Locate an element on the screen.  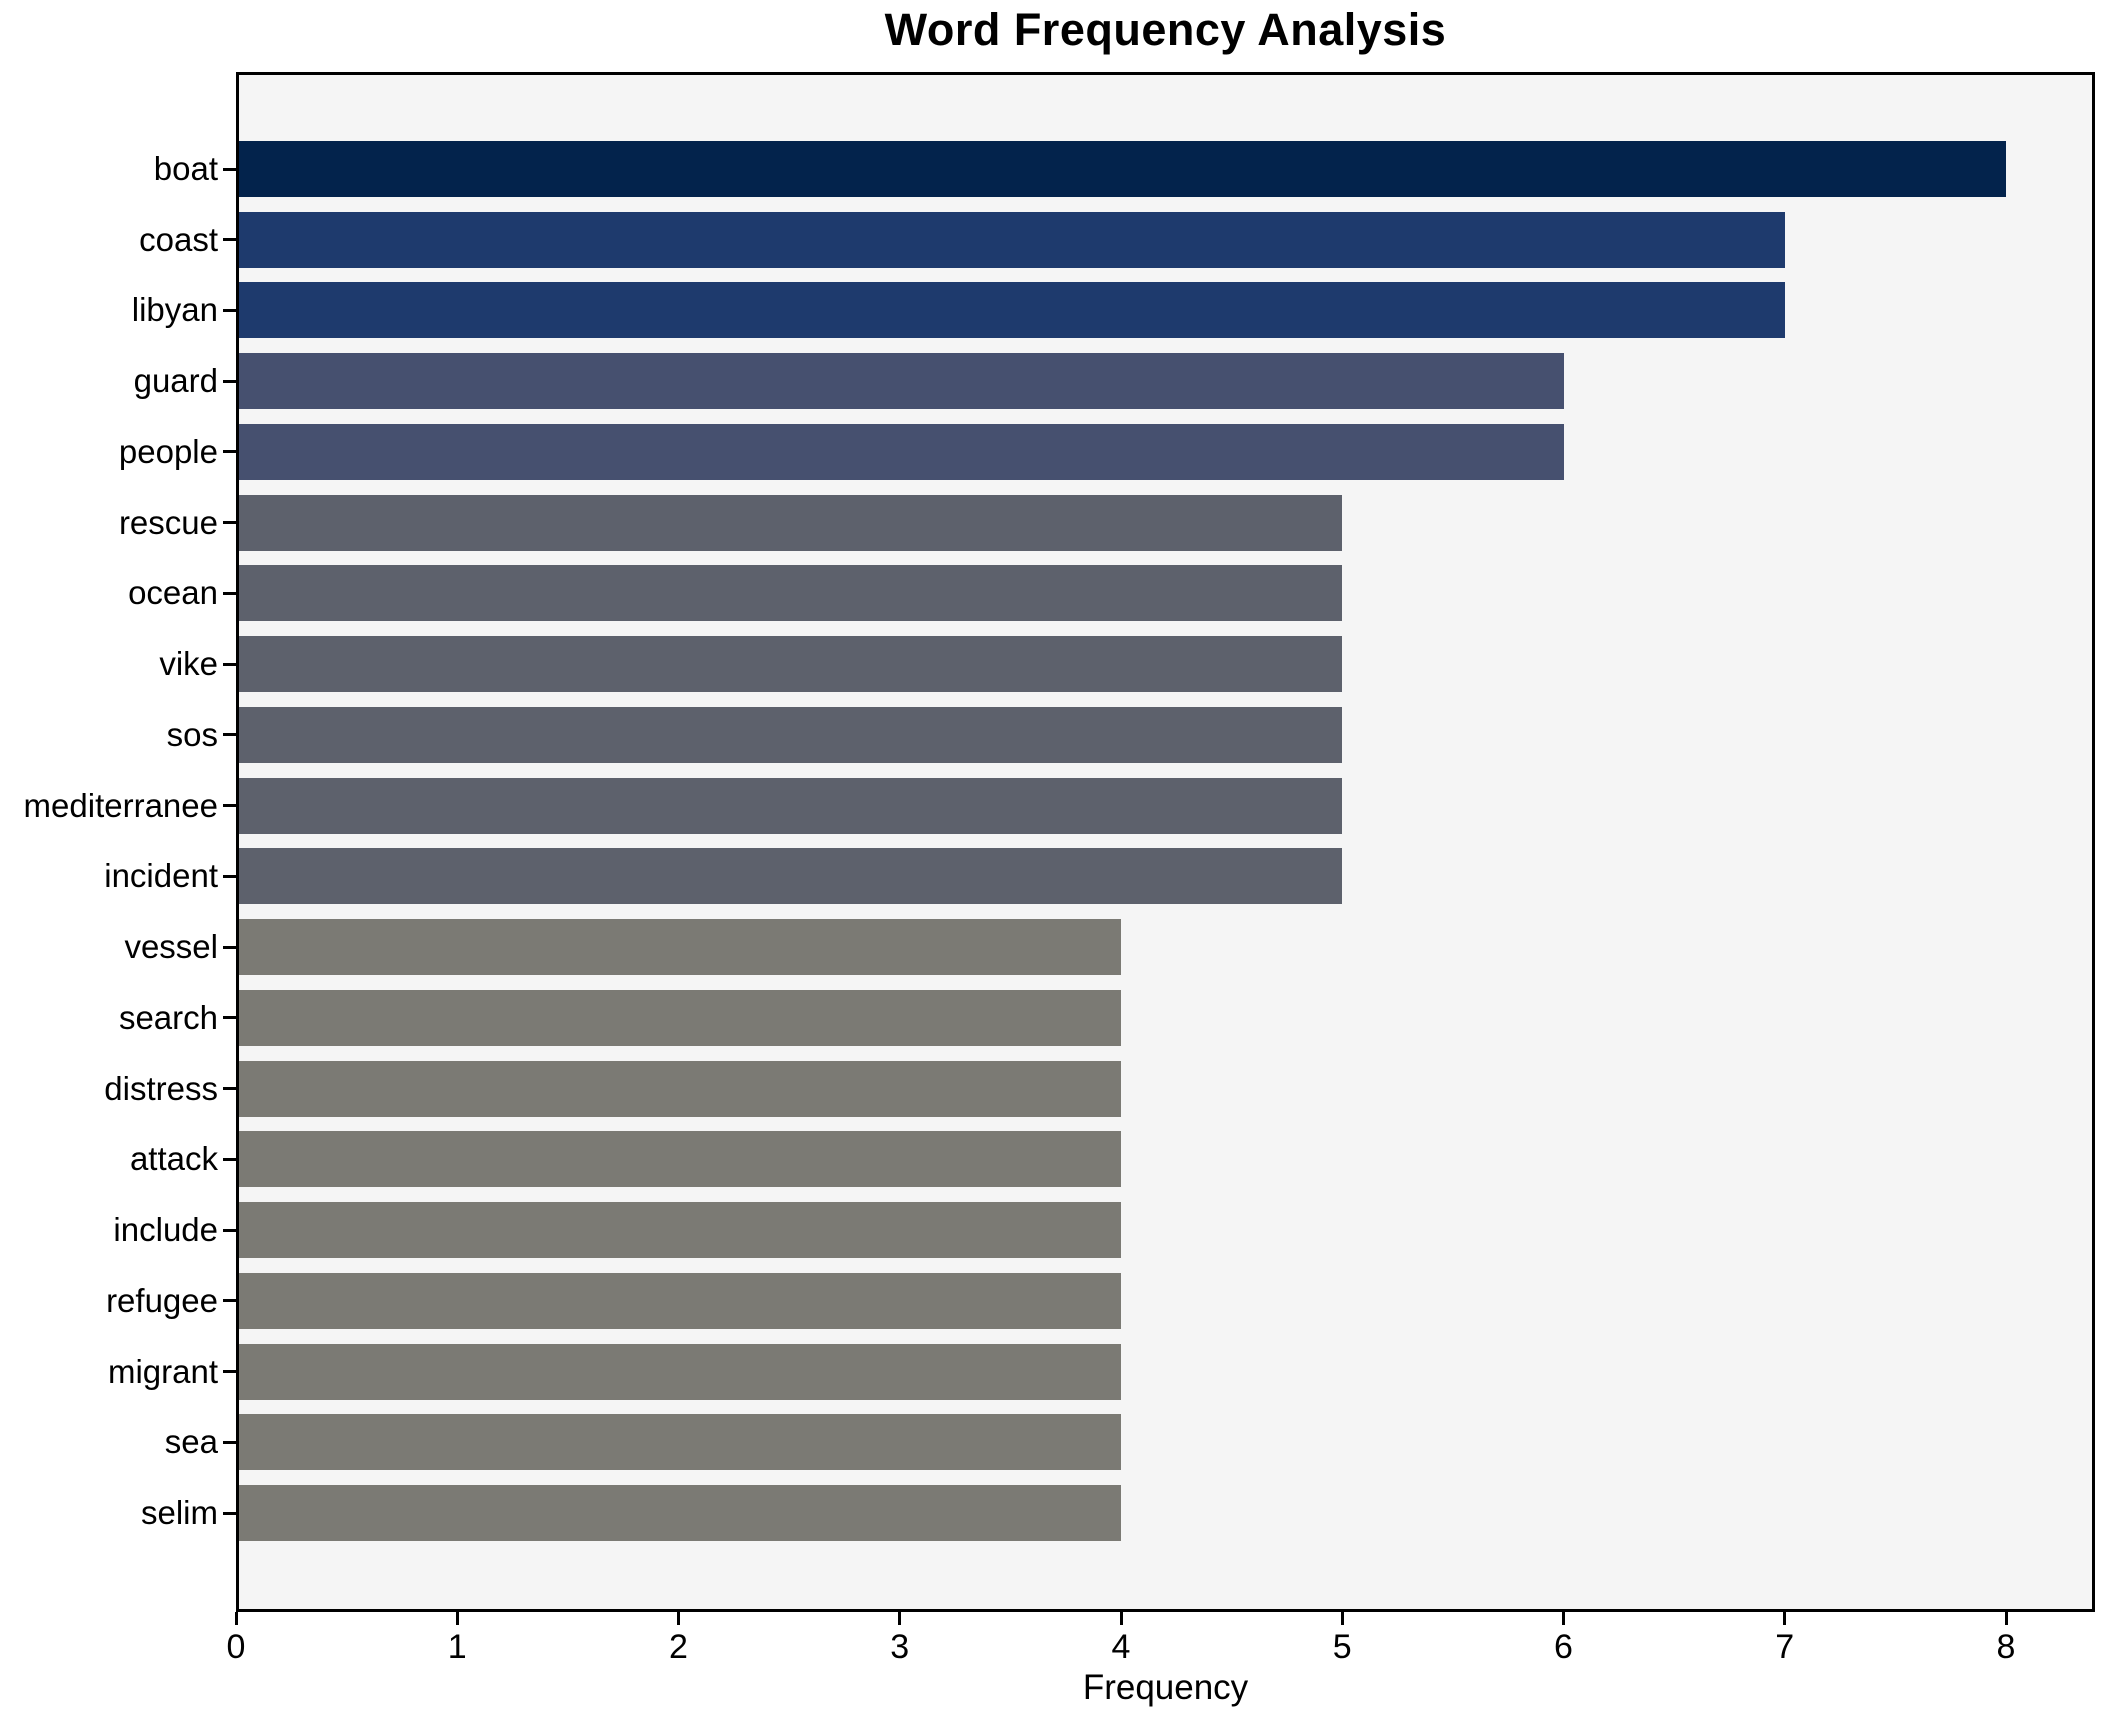
y-tick-label-guard: guard is located at coordinates (175, 381).